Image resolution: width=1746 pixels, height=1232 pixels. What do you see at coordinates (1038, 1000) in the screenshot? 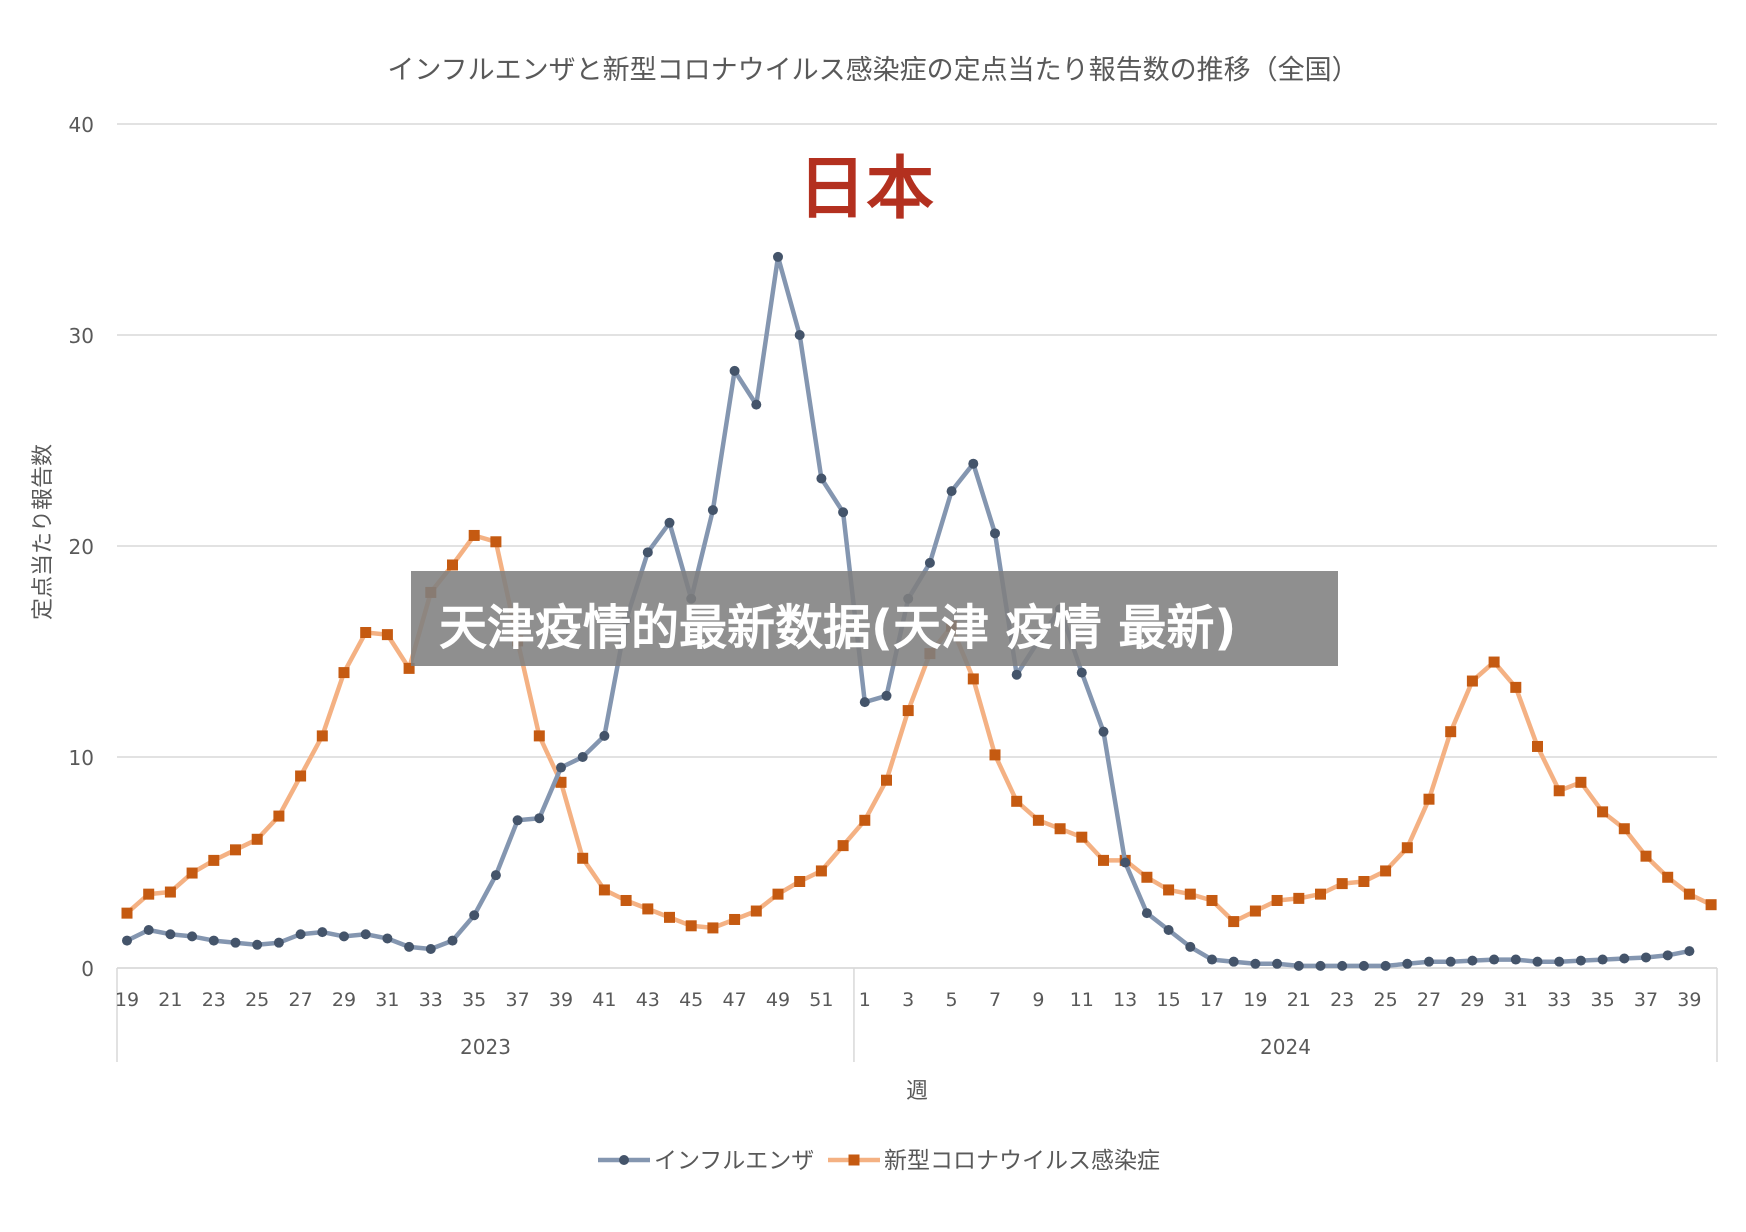
I see `x-tick-label: 9` at bounding box center [1038, 1000].